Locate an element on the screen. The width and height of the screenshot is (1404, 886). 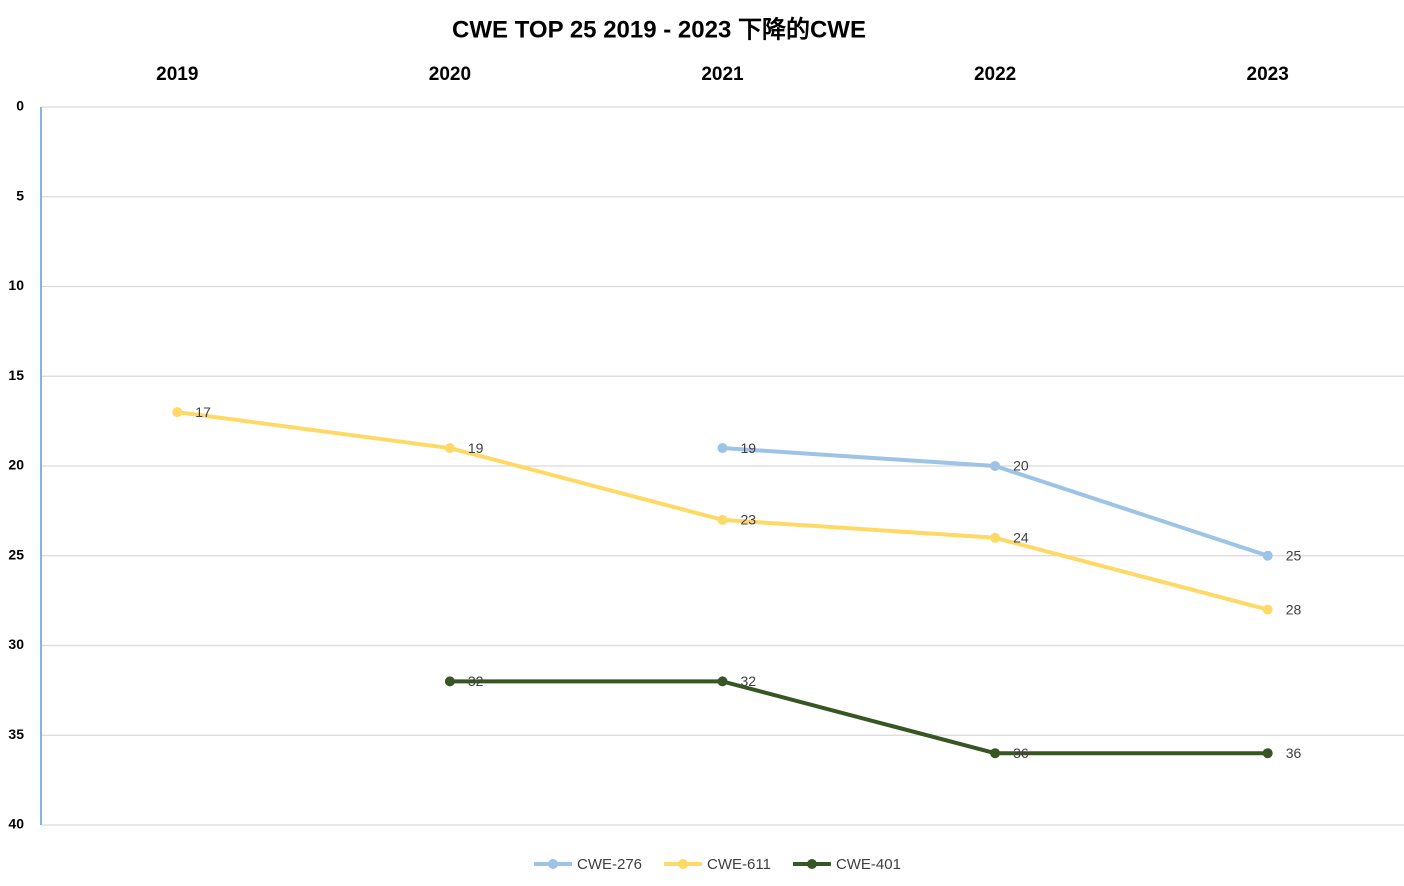
x-tick-label: 2023 is located at coordinates (1268, 74).